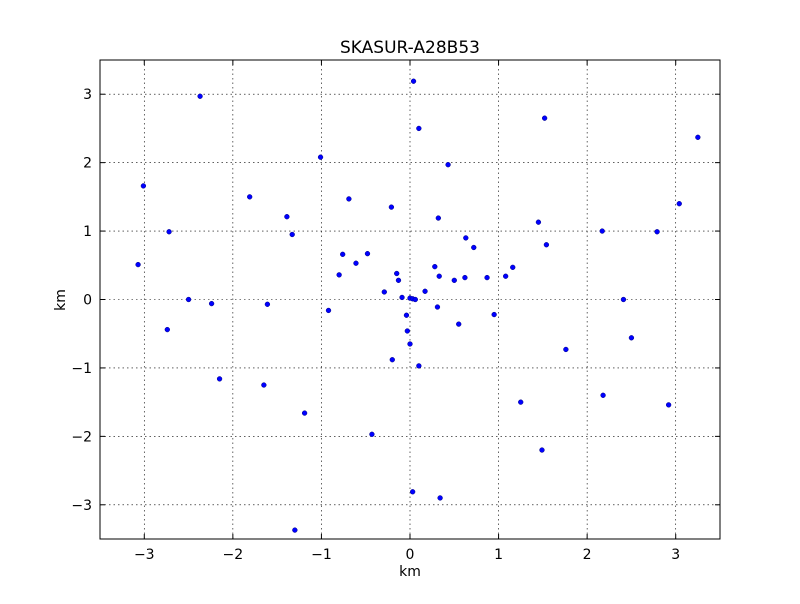  Describe the element at coordinates (81, 369) in the screenshot. I see `y-tick-label: −1` at that location.